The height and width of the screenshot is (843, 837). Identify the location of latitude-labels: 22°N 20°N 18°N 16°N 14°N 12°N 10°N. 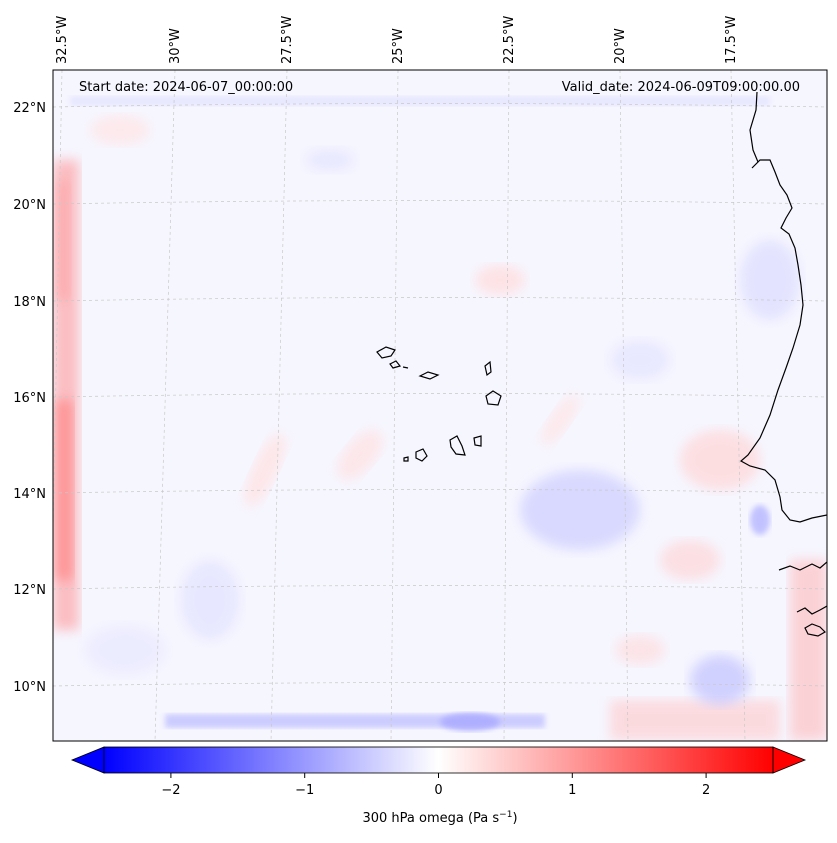
(29, 398).